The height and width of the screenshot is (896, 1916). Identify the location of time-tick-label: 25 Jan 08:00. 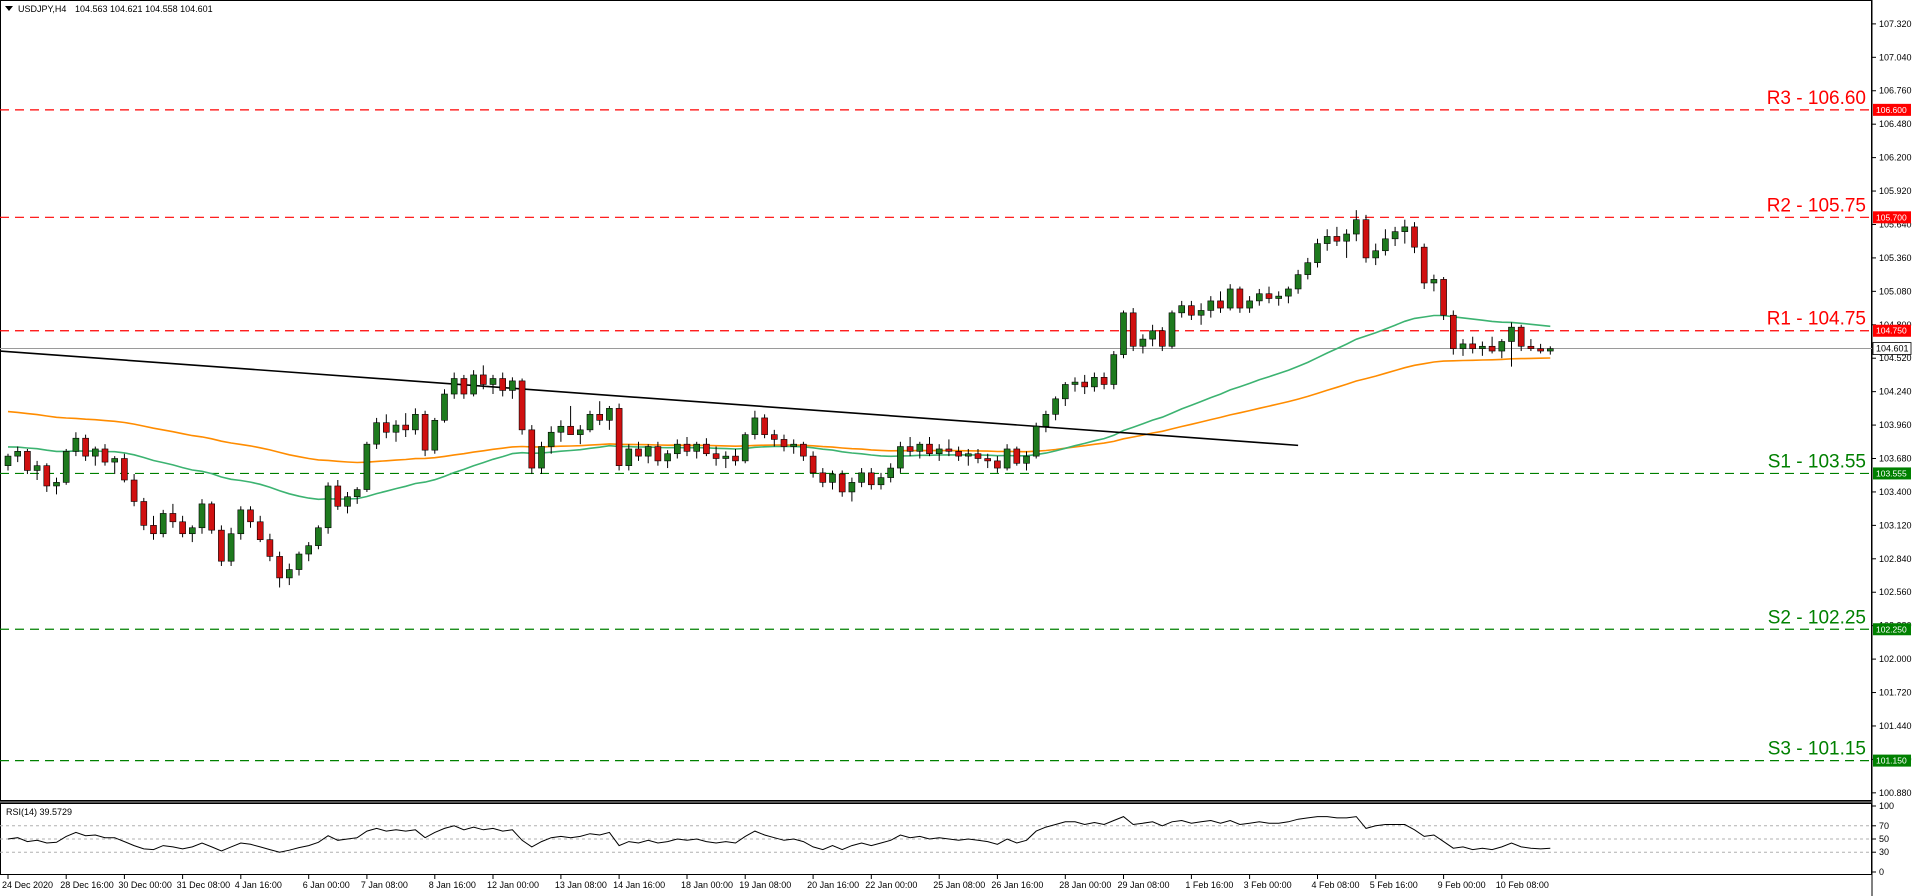
(959, 885).